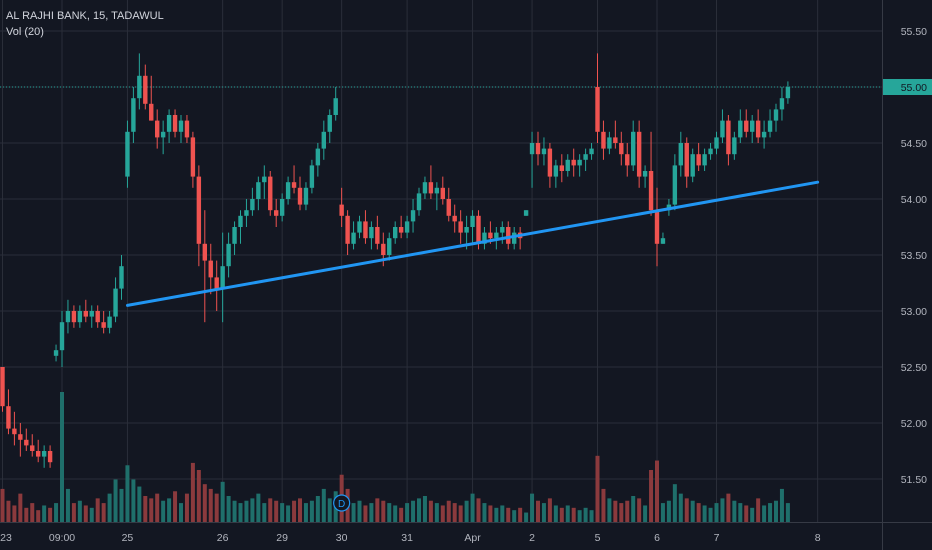 The height and width of the screenshot is (550, 932). I want to click on time-axis-label: 23, so click(6, 538).